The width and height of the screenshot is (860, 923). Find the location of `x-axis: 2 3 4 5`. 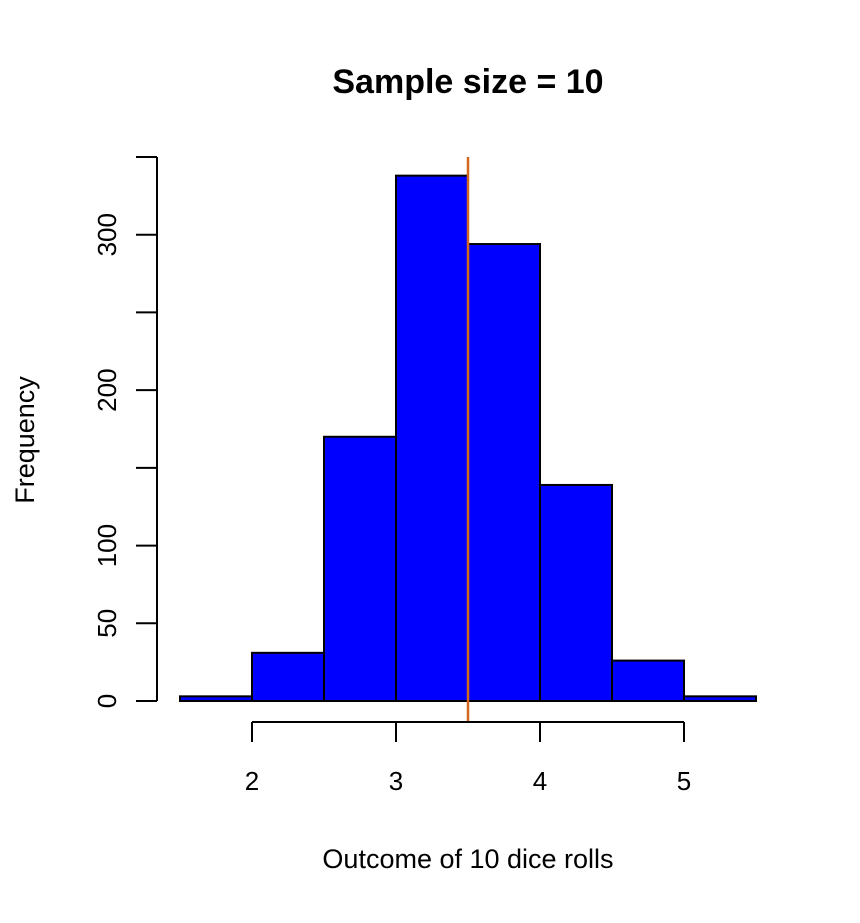

x-axis: 2 3 4 5 is located at coordinates (468, 758).